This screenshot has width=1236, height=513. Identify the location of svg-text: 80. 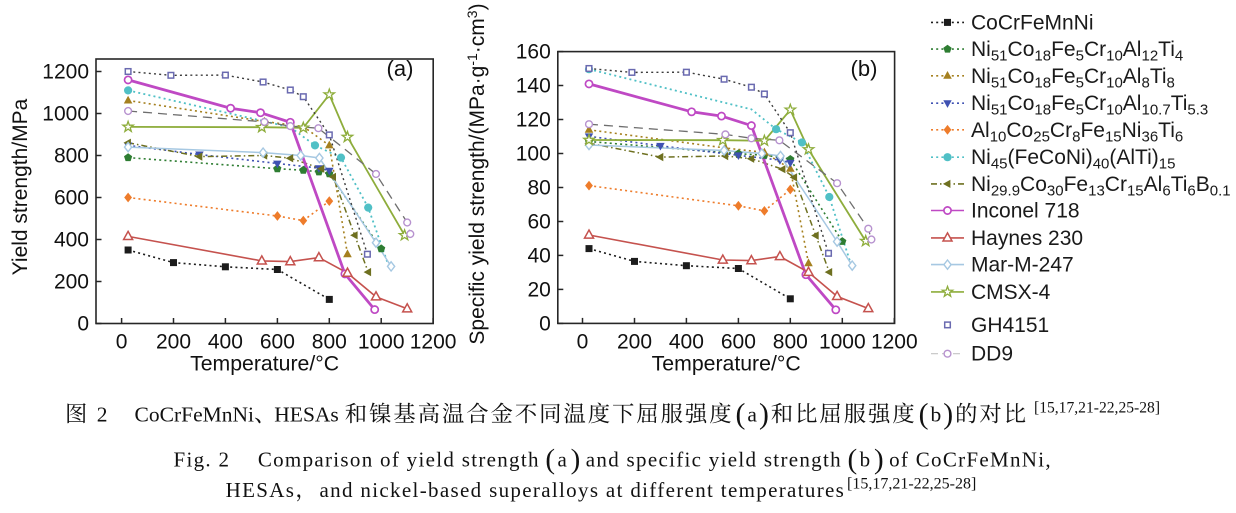
(538, 188).